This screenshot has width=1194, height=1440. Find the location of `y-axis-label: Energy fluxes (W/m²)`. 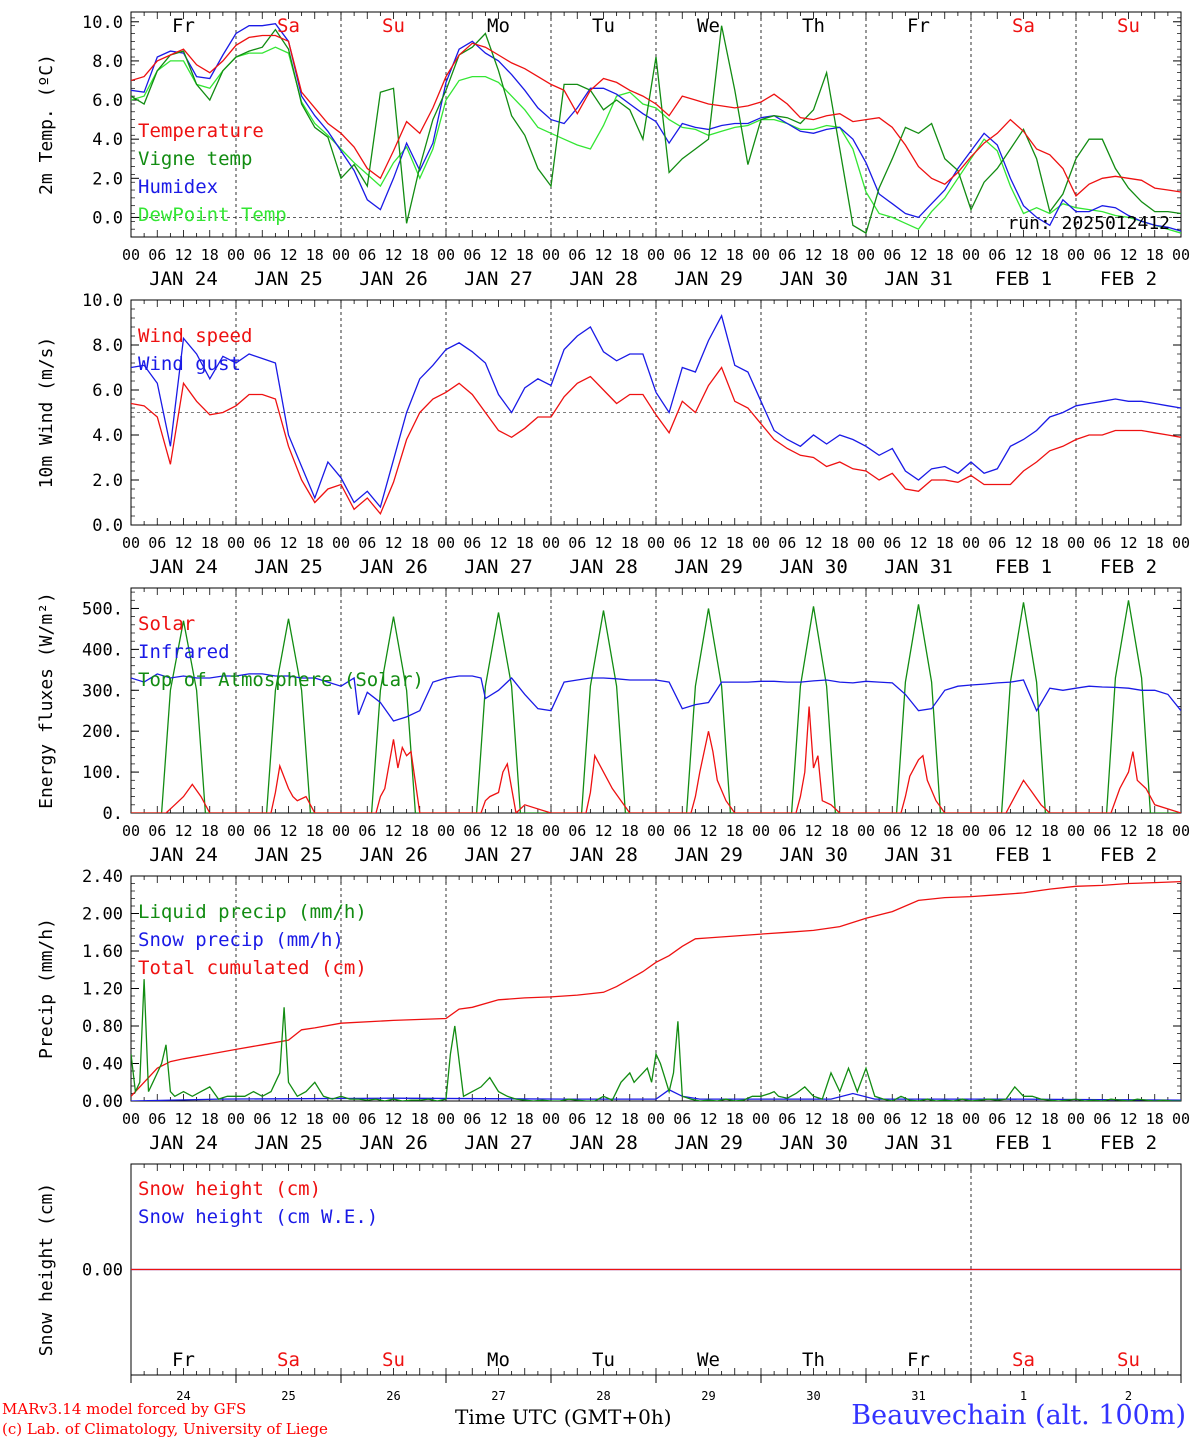

y-axis-label: Energy fluxes (W/m²) is located at coordinates (46, 700).